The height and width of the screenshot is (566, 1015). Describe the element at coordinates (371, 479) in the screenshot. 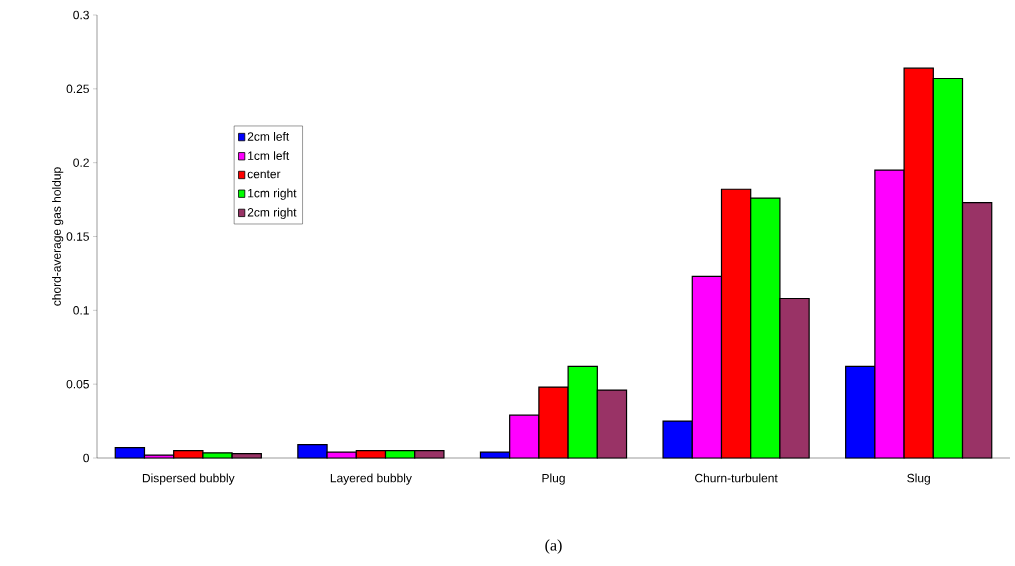

I see `x-tick-label: Layered bubbly` at that location.